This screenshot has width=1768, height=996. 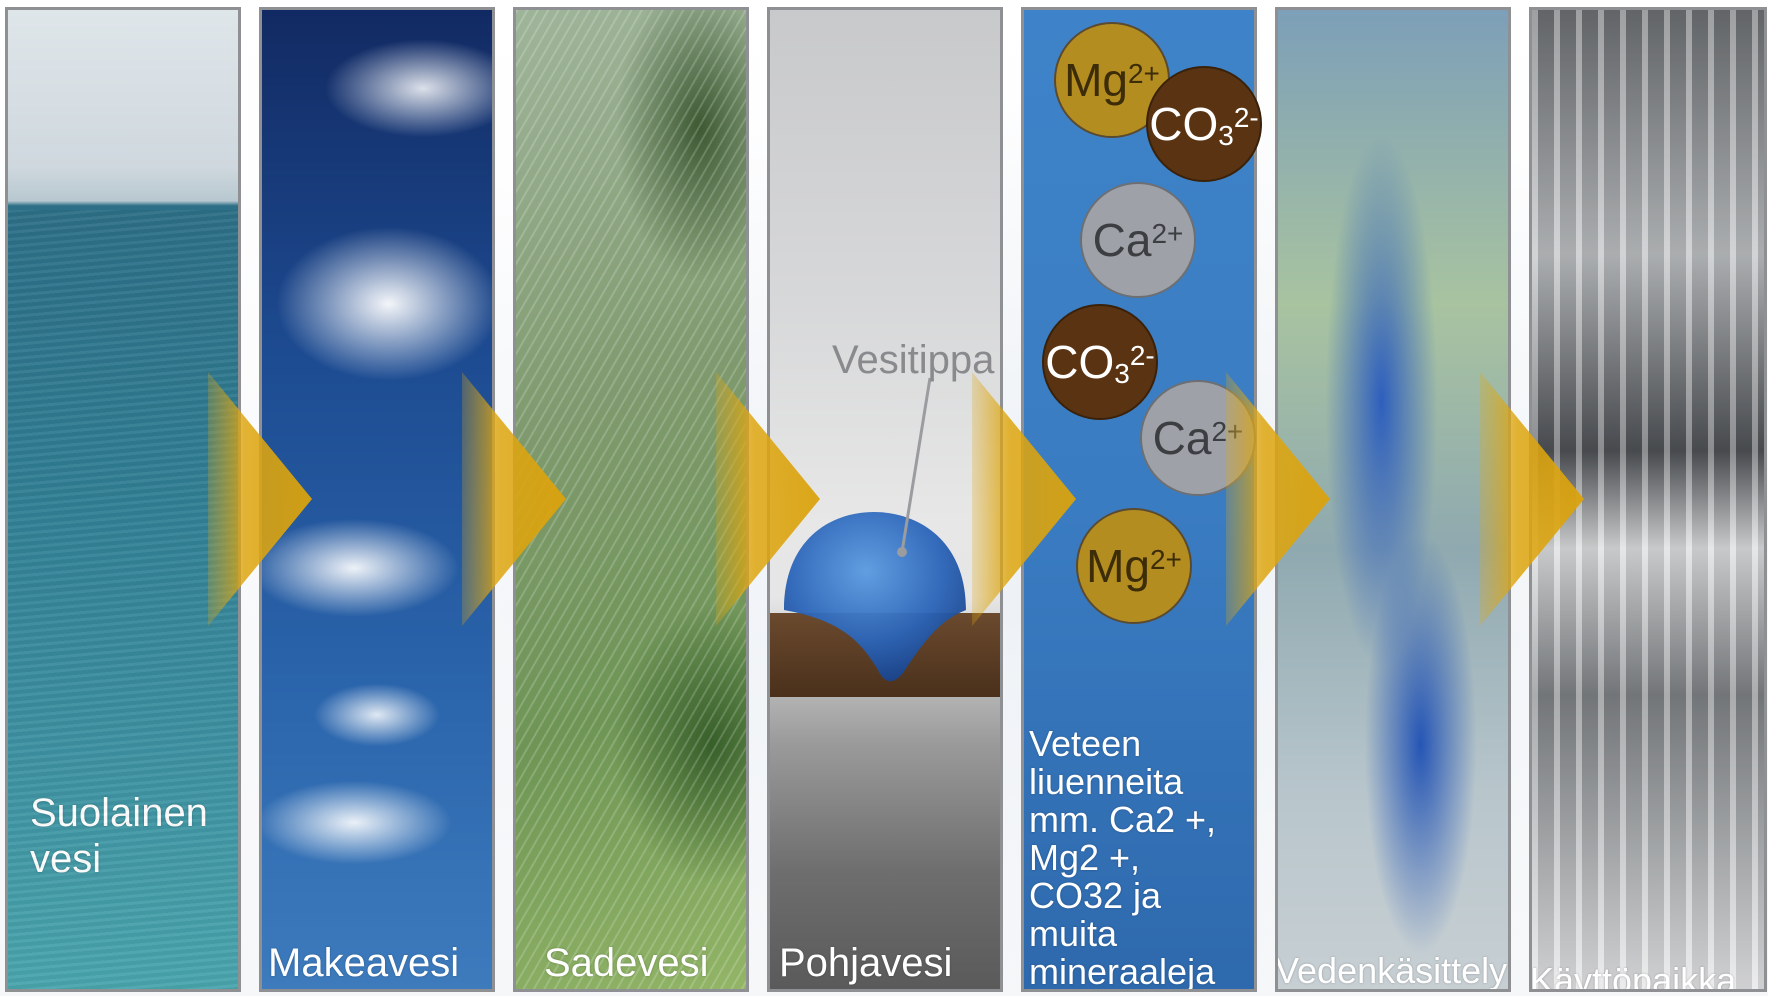 What do you see at coordinates (1391, 970) in the screenshot?
I see `water-treatment-label: Vedenkäsittely` at bounding box center [1391, 970].